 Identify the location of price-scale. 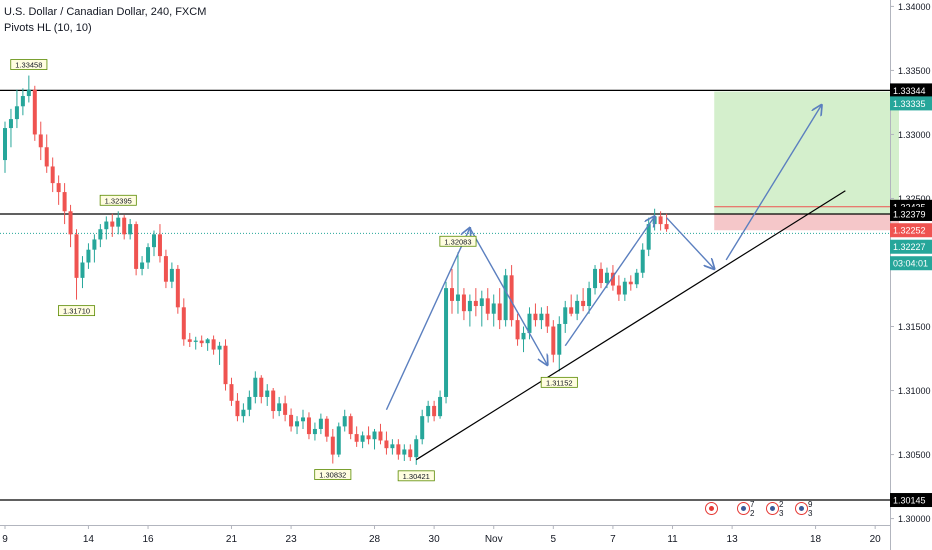
(911, 275).